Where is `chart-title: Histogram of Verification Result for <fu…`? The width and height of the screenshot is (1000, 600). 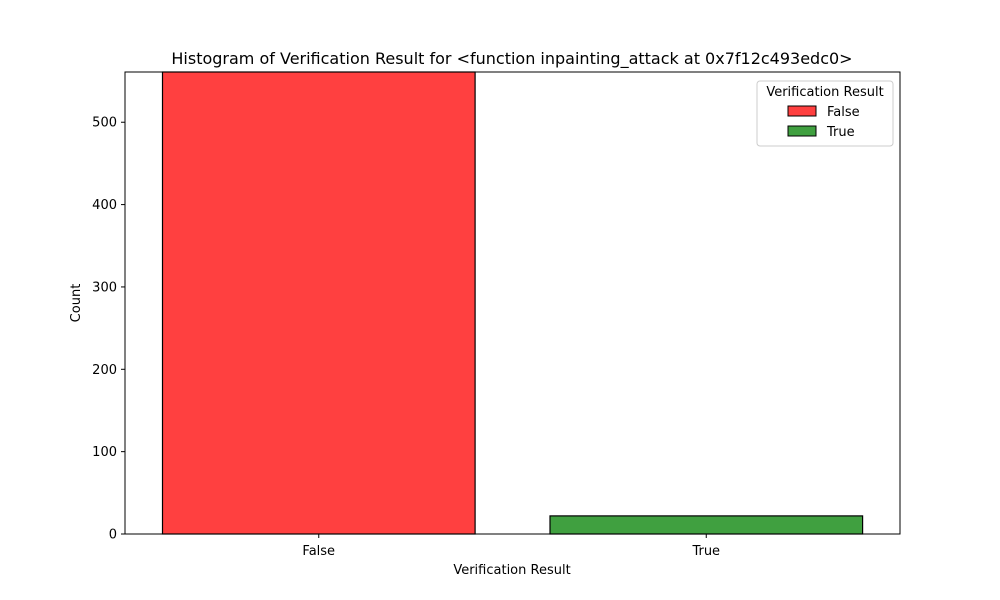 chart-title: Histogram of Verification Result for <fu… is located at coordinates (511, 59).